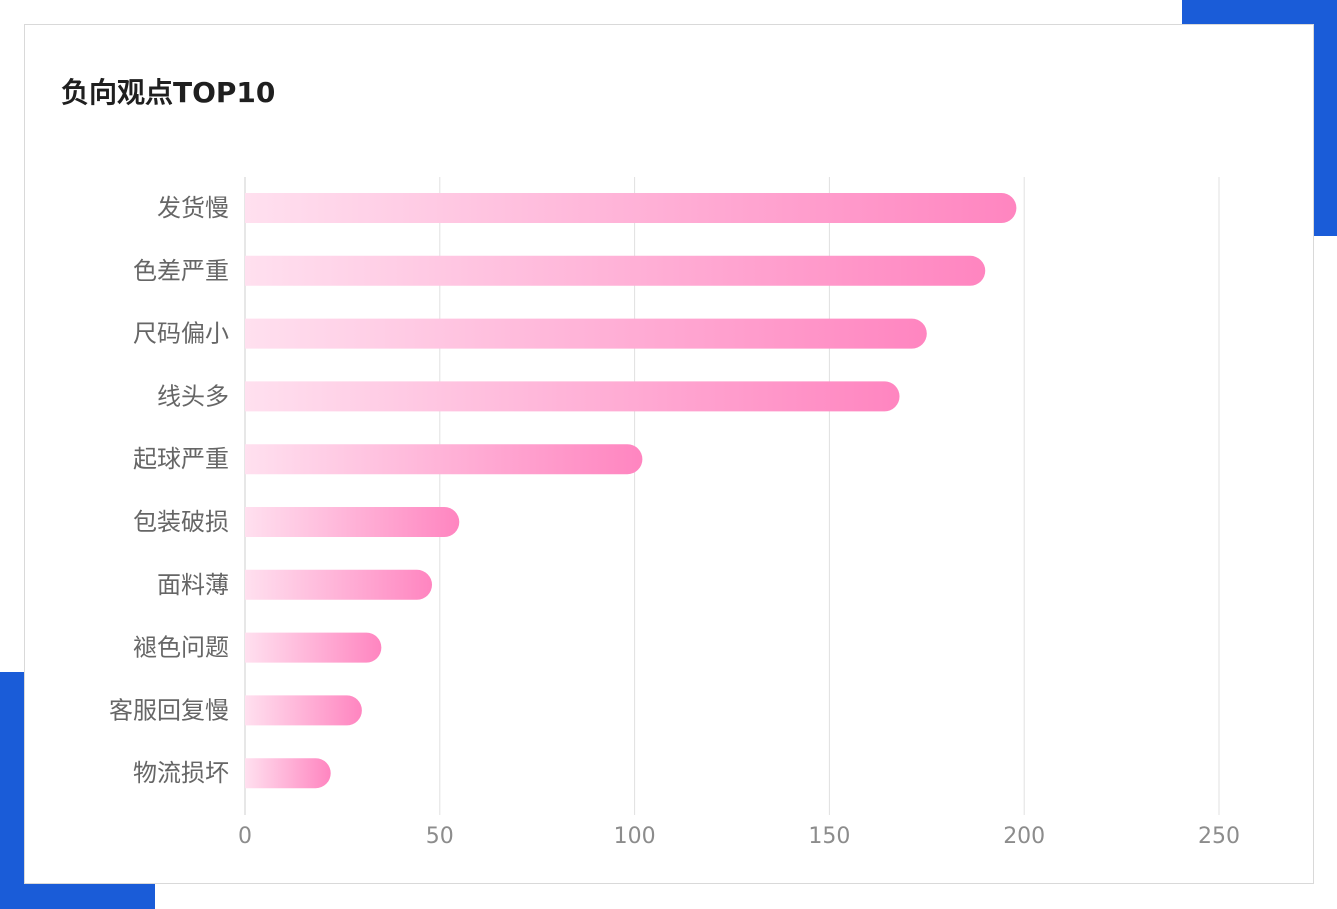  What do you see at coordinates (193, 208) in the screenshot?
I see `category-label: 发货慢` at bounding box center [193, 208].